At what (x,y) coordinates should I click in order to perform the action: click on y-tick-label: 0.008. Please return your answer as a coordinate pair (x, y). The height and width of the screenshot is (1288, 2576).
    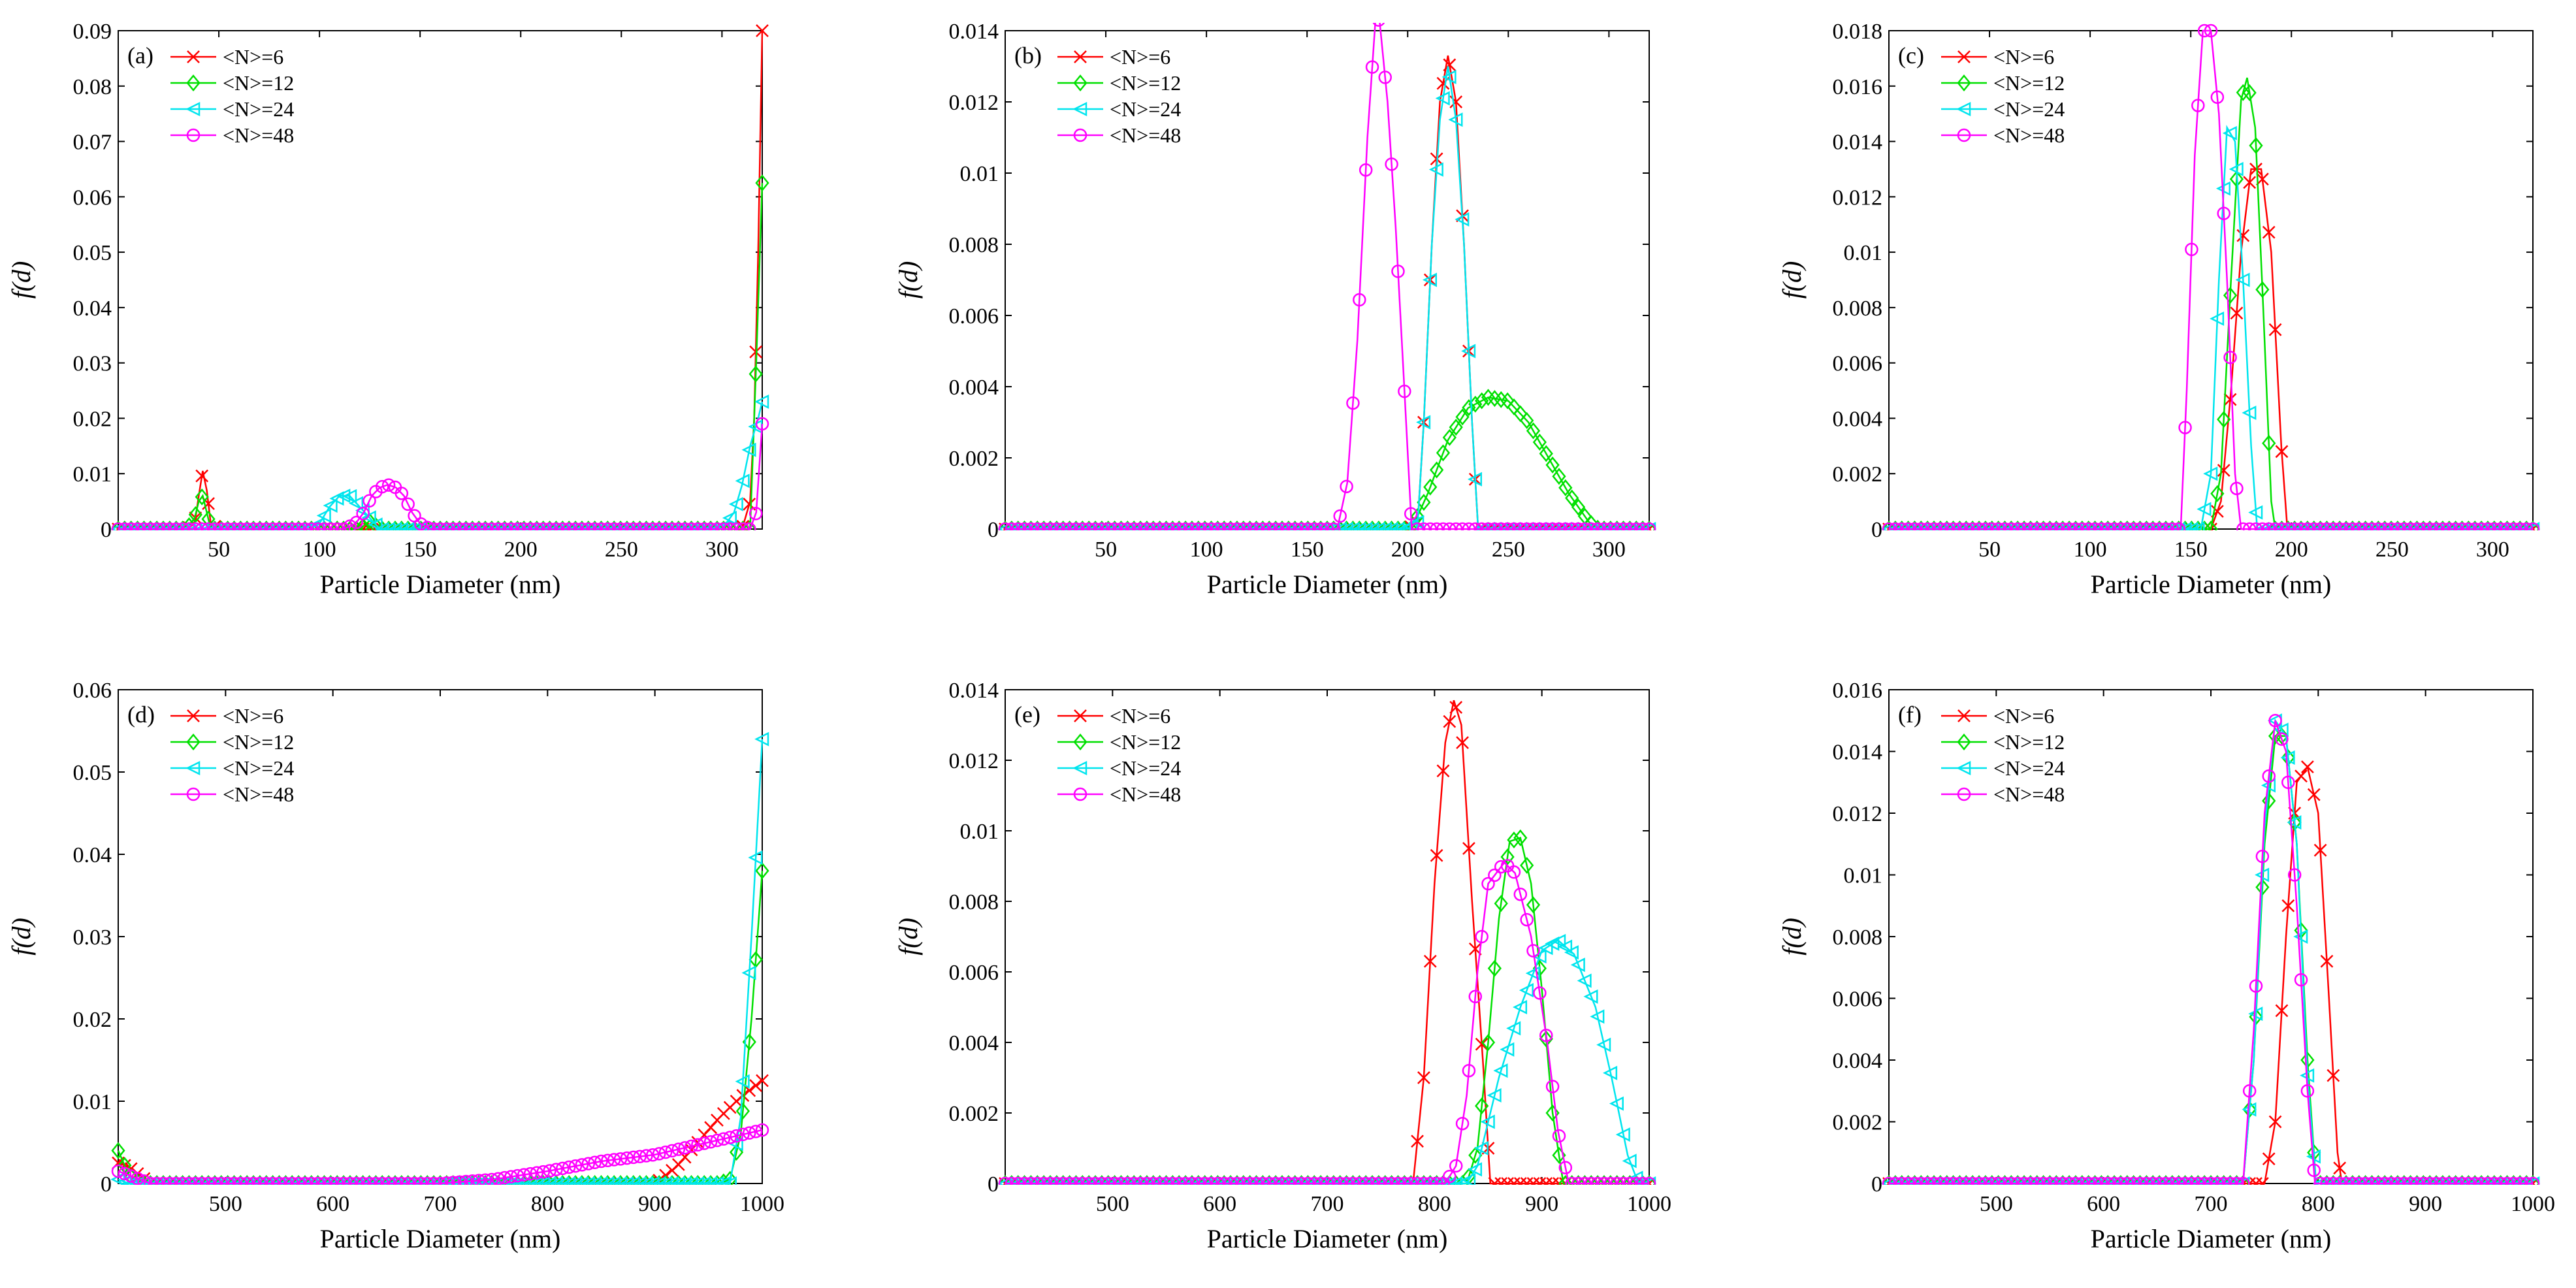
    Looking at the image, I should click on (1858, 938).